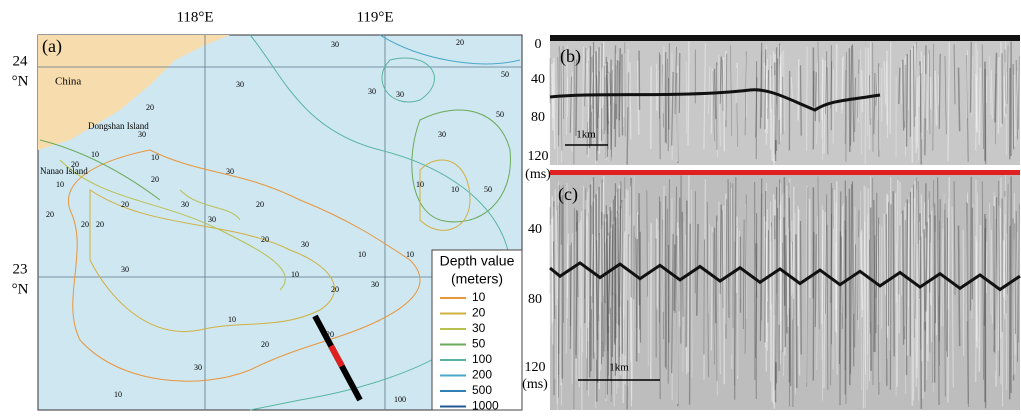 This screenshot has width=1021, height=419. Describe the element at coordinates (570, 56) in the screenshot. I see `panel-label: (b)` at that location.